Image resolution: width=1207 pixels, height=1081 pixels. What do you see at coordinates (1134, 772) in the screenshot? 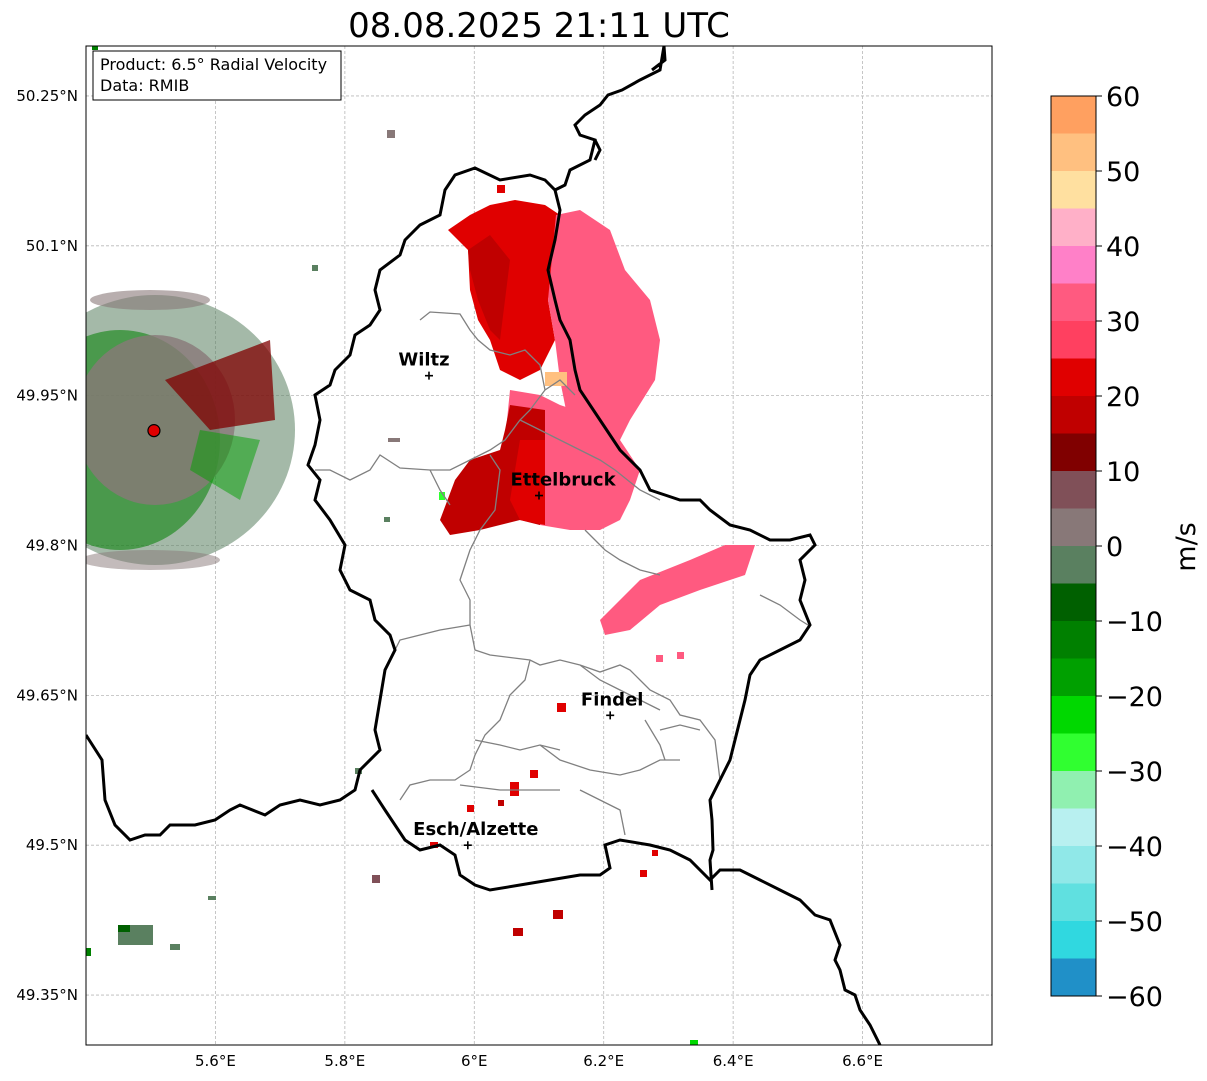
I see `colorbar-tick-label: −30` at bounding box center [1134, 772].